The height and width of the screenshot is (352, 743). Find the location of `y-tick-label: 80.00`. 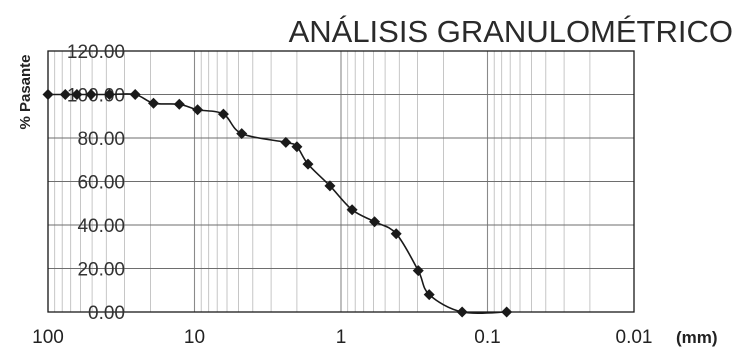

y-tick-label: 80.00 is located at coordinates (101, 139).